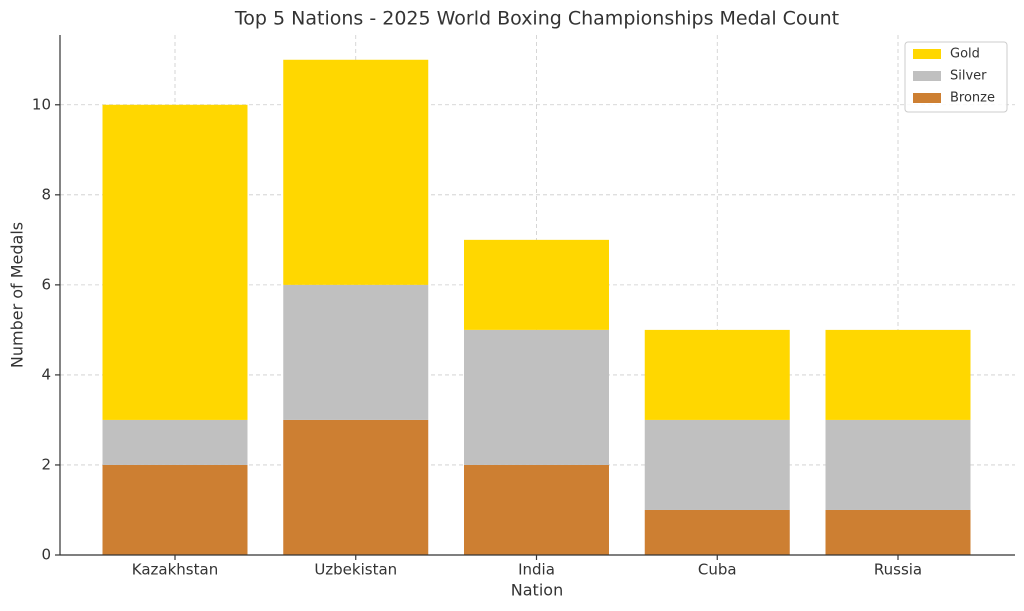 The image size is (1024, 611). Describe the element at coordinates (898, 570) in the screenshot. I see `x-tick-label: Russia` at that location.